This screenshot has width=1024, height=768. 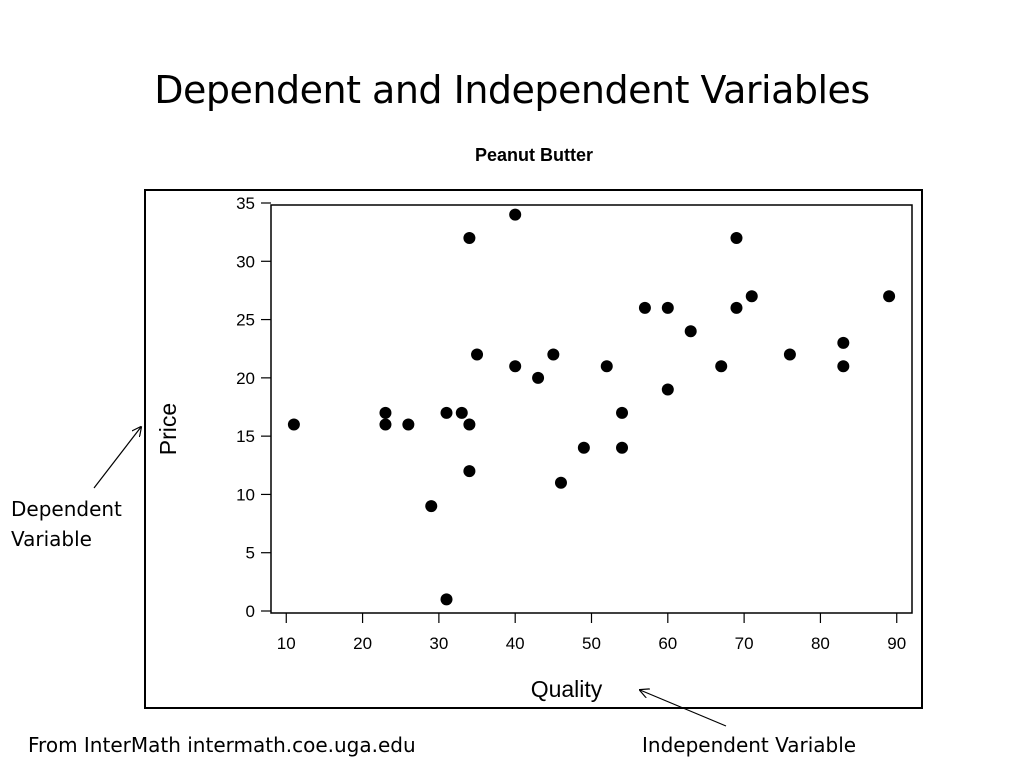 I want to click on y-tick-label: 5, so click(x=250, y=553).